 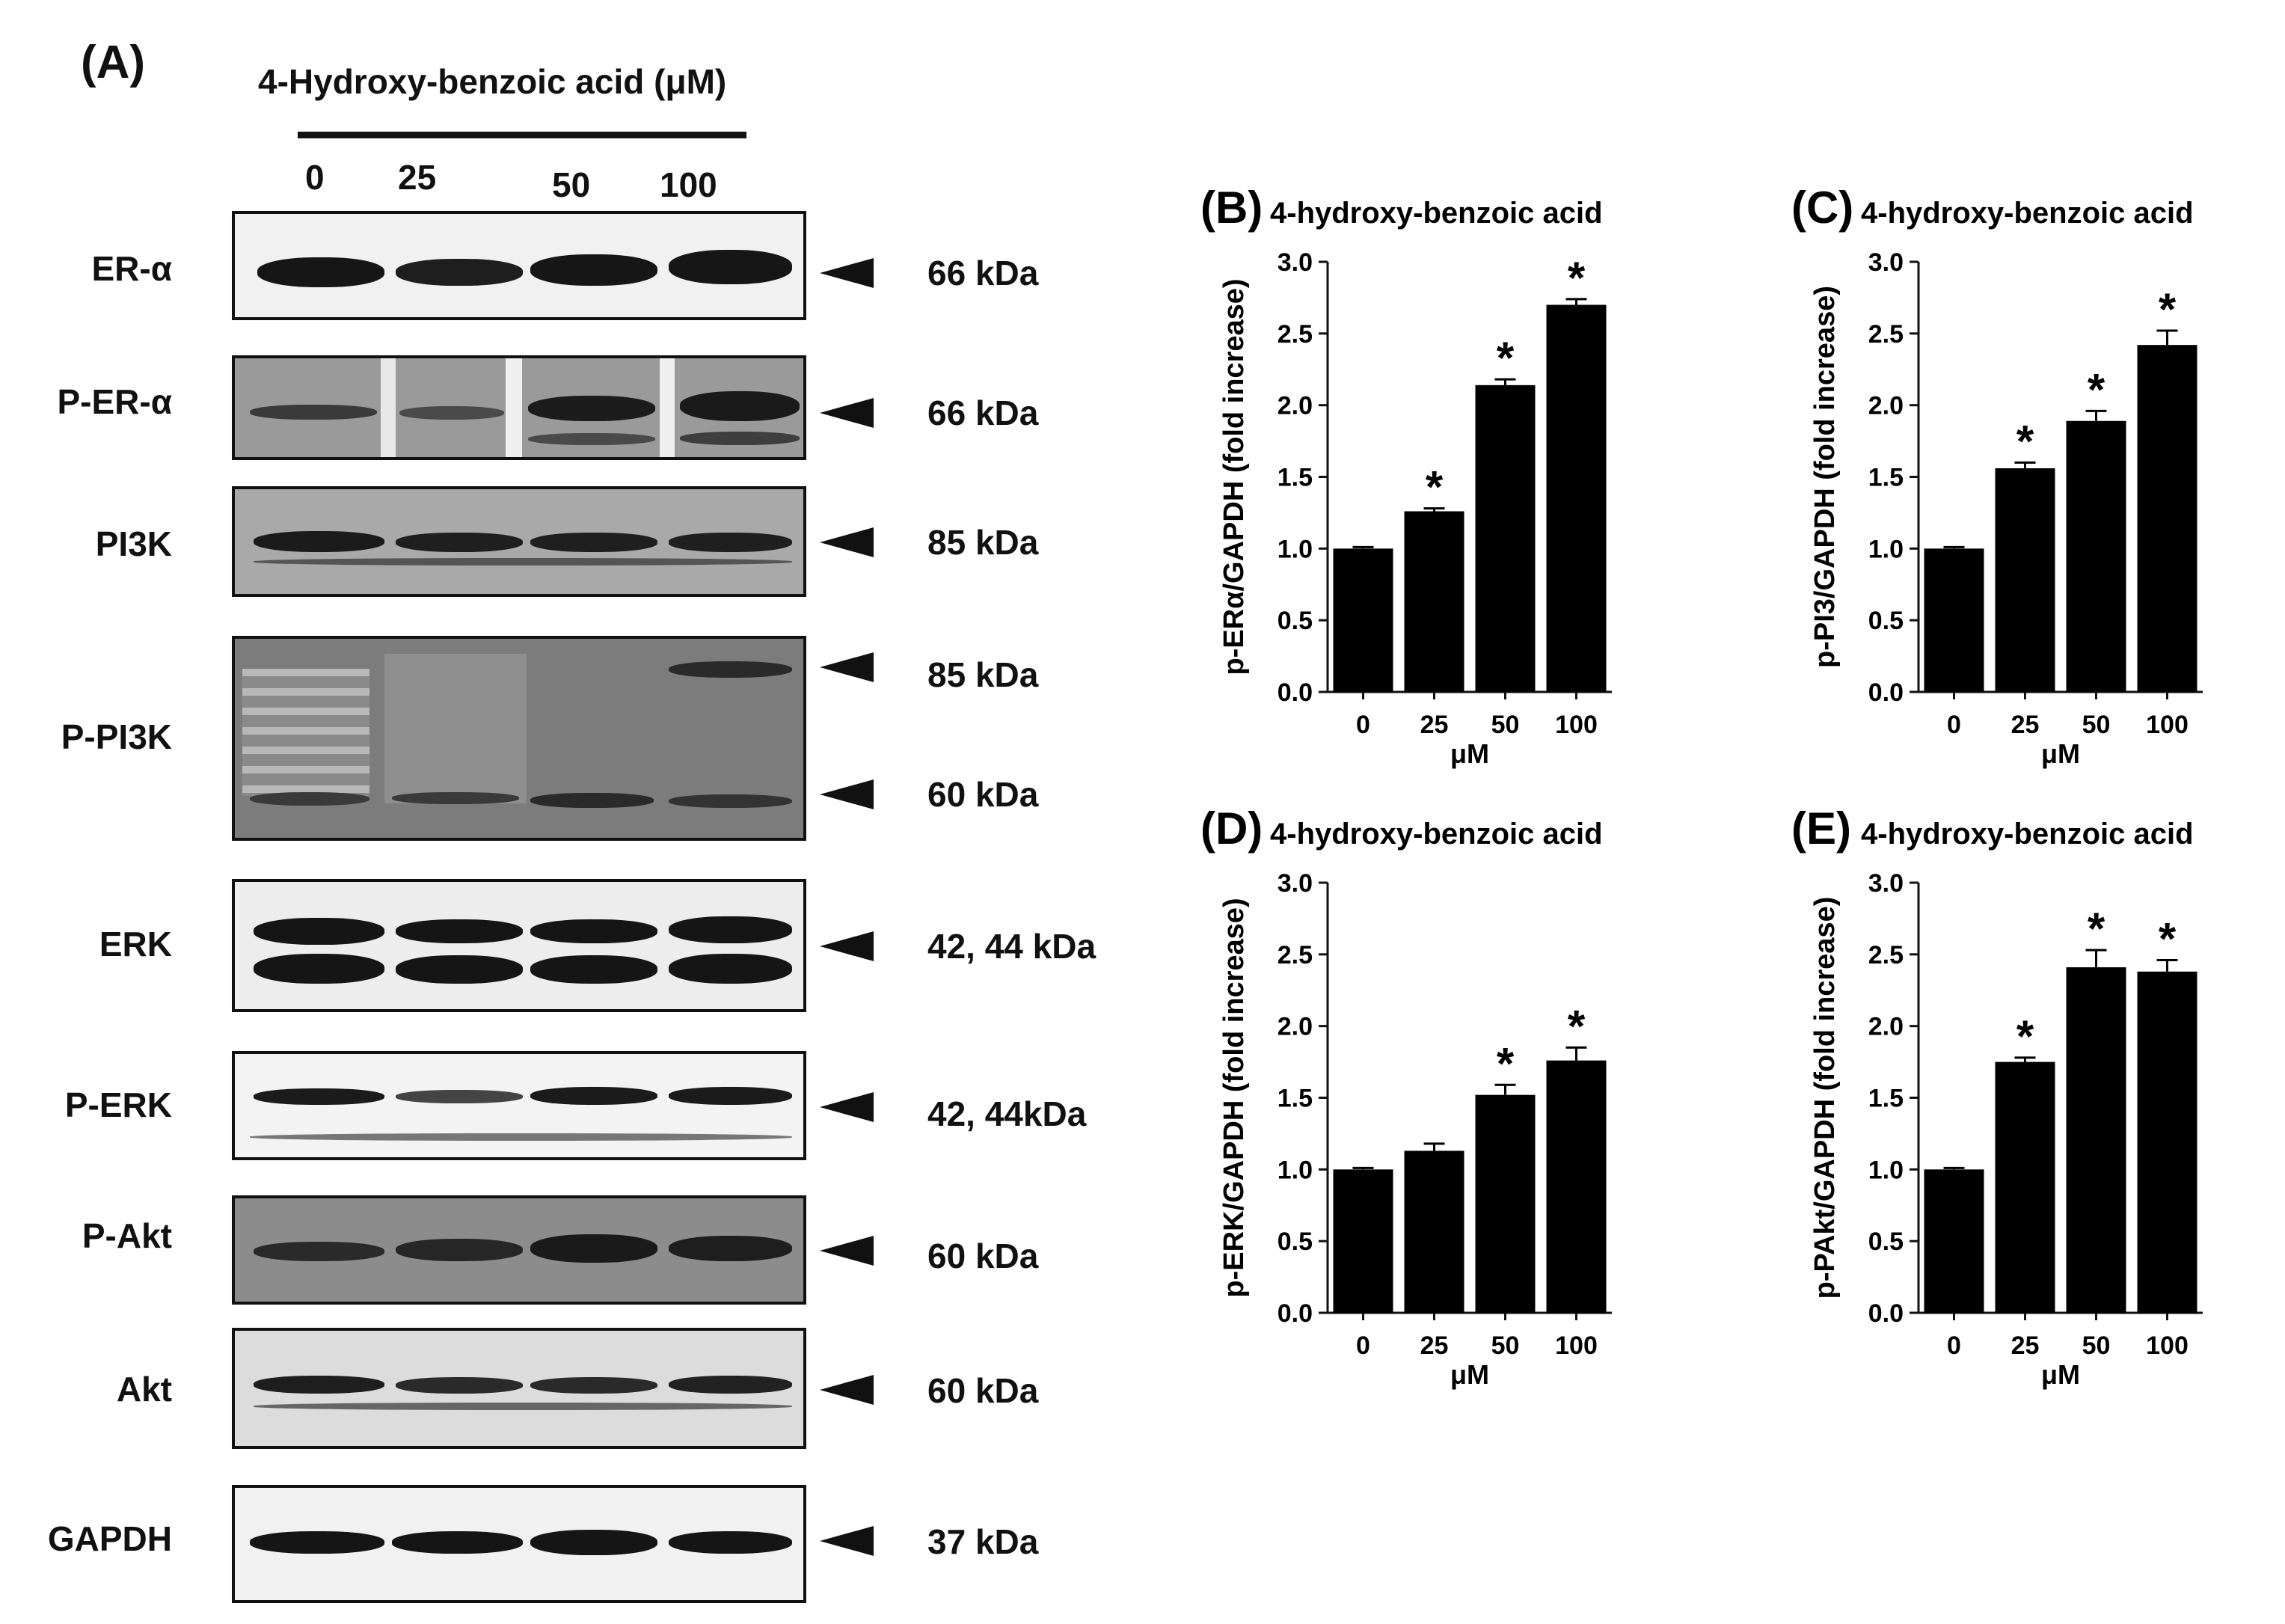 What do you see at coordinates (847, 1107) in the screenshot?
I see `arrow-p-erk` at bounding box center [847, 1107].